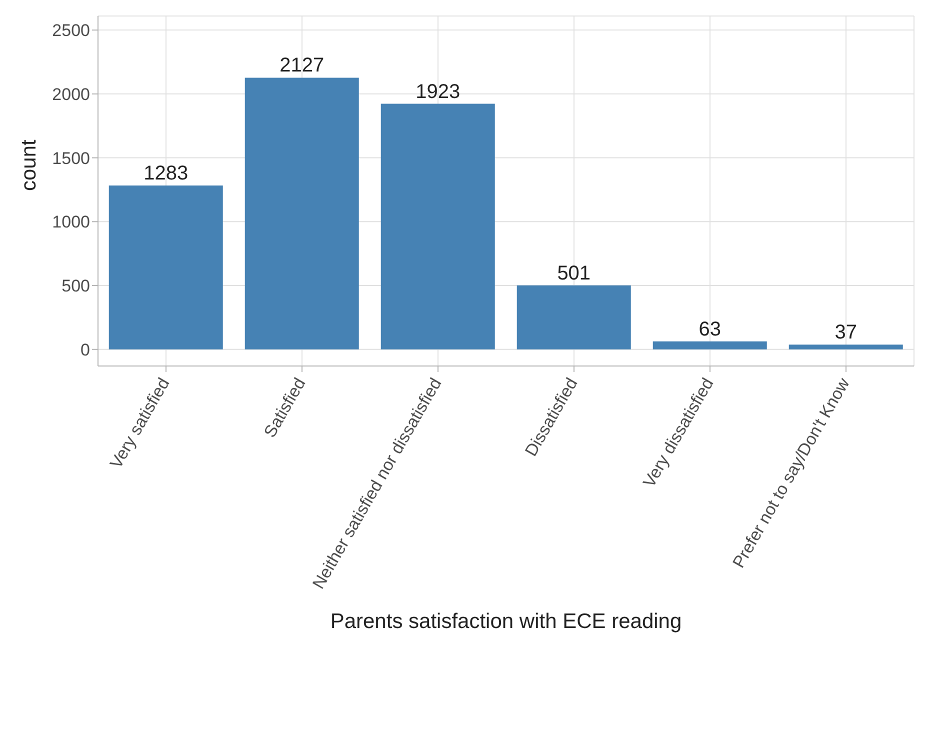 The width and height of the screenshot is (926, 751). I want to click on data-label: 1283, so click(166, 173).